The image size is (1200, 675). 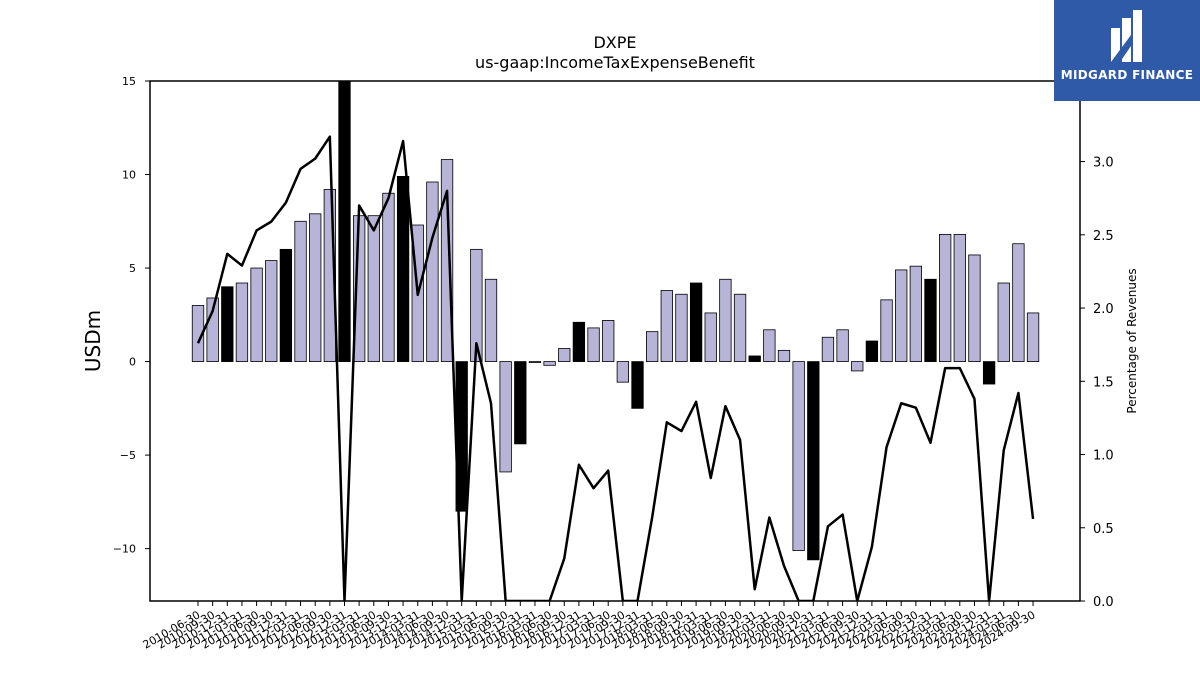 I want to click on brand-logo: MIDGARD FINANCE, so click(x=1127, y=50).